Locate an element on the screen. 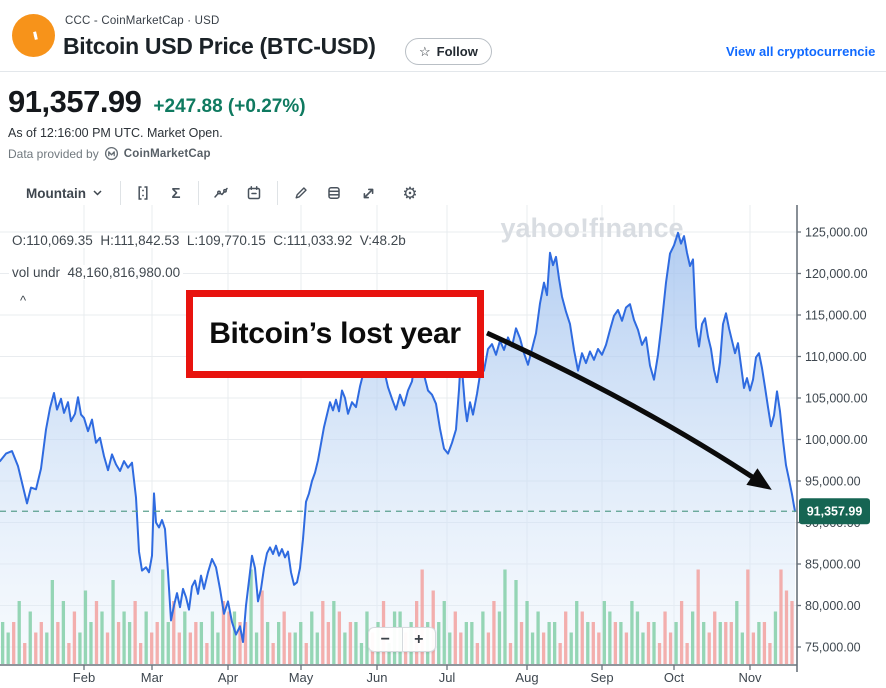 This screenshot has width=886, height=688. zoom-divider is located at coordinates (402, 639).